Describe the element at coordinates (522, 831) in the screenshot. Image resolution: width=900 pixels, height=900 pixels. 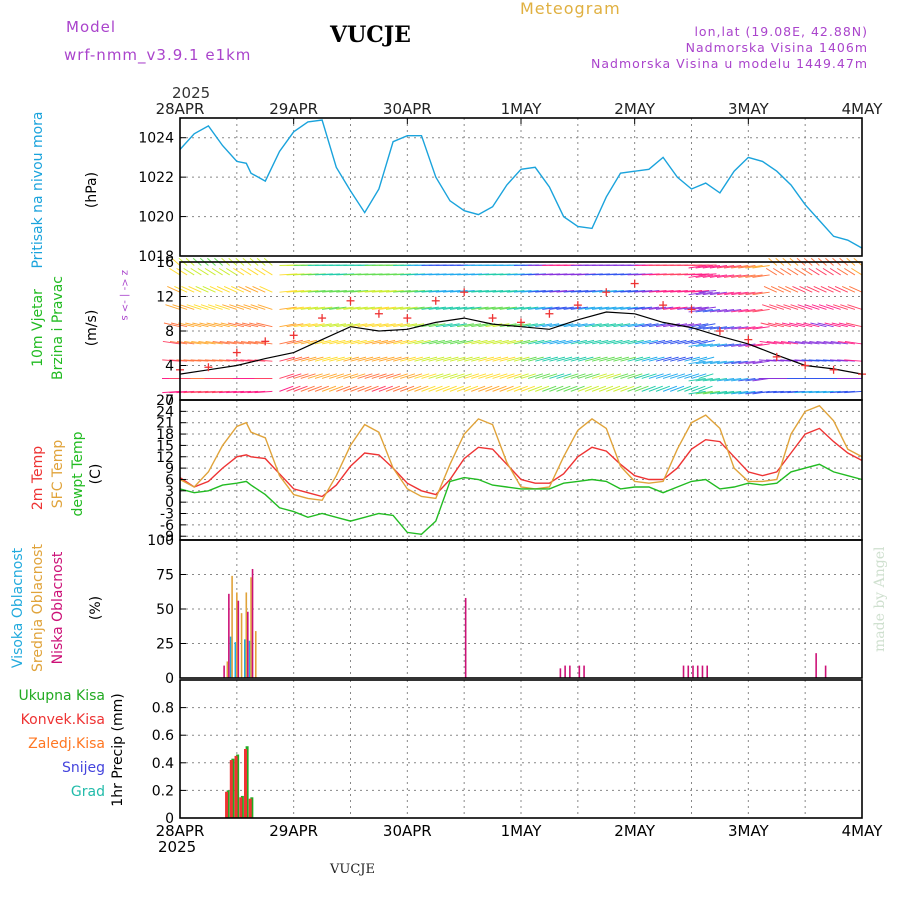
I see `time-tick-label-bottom: 1MAY` at that location.